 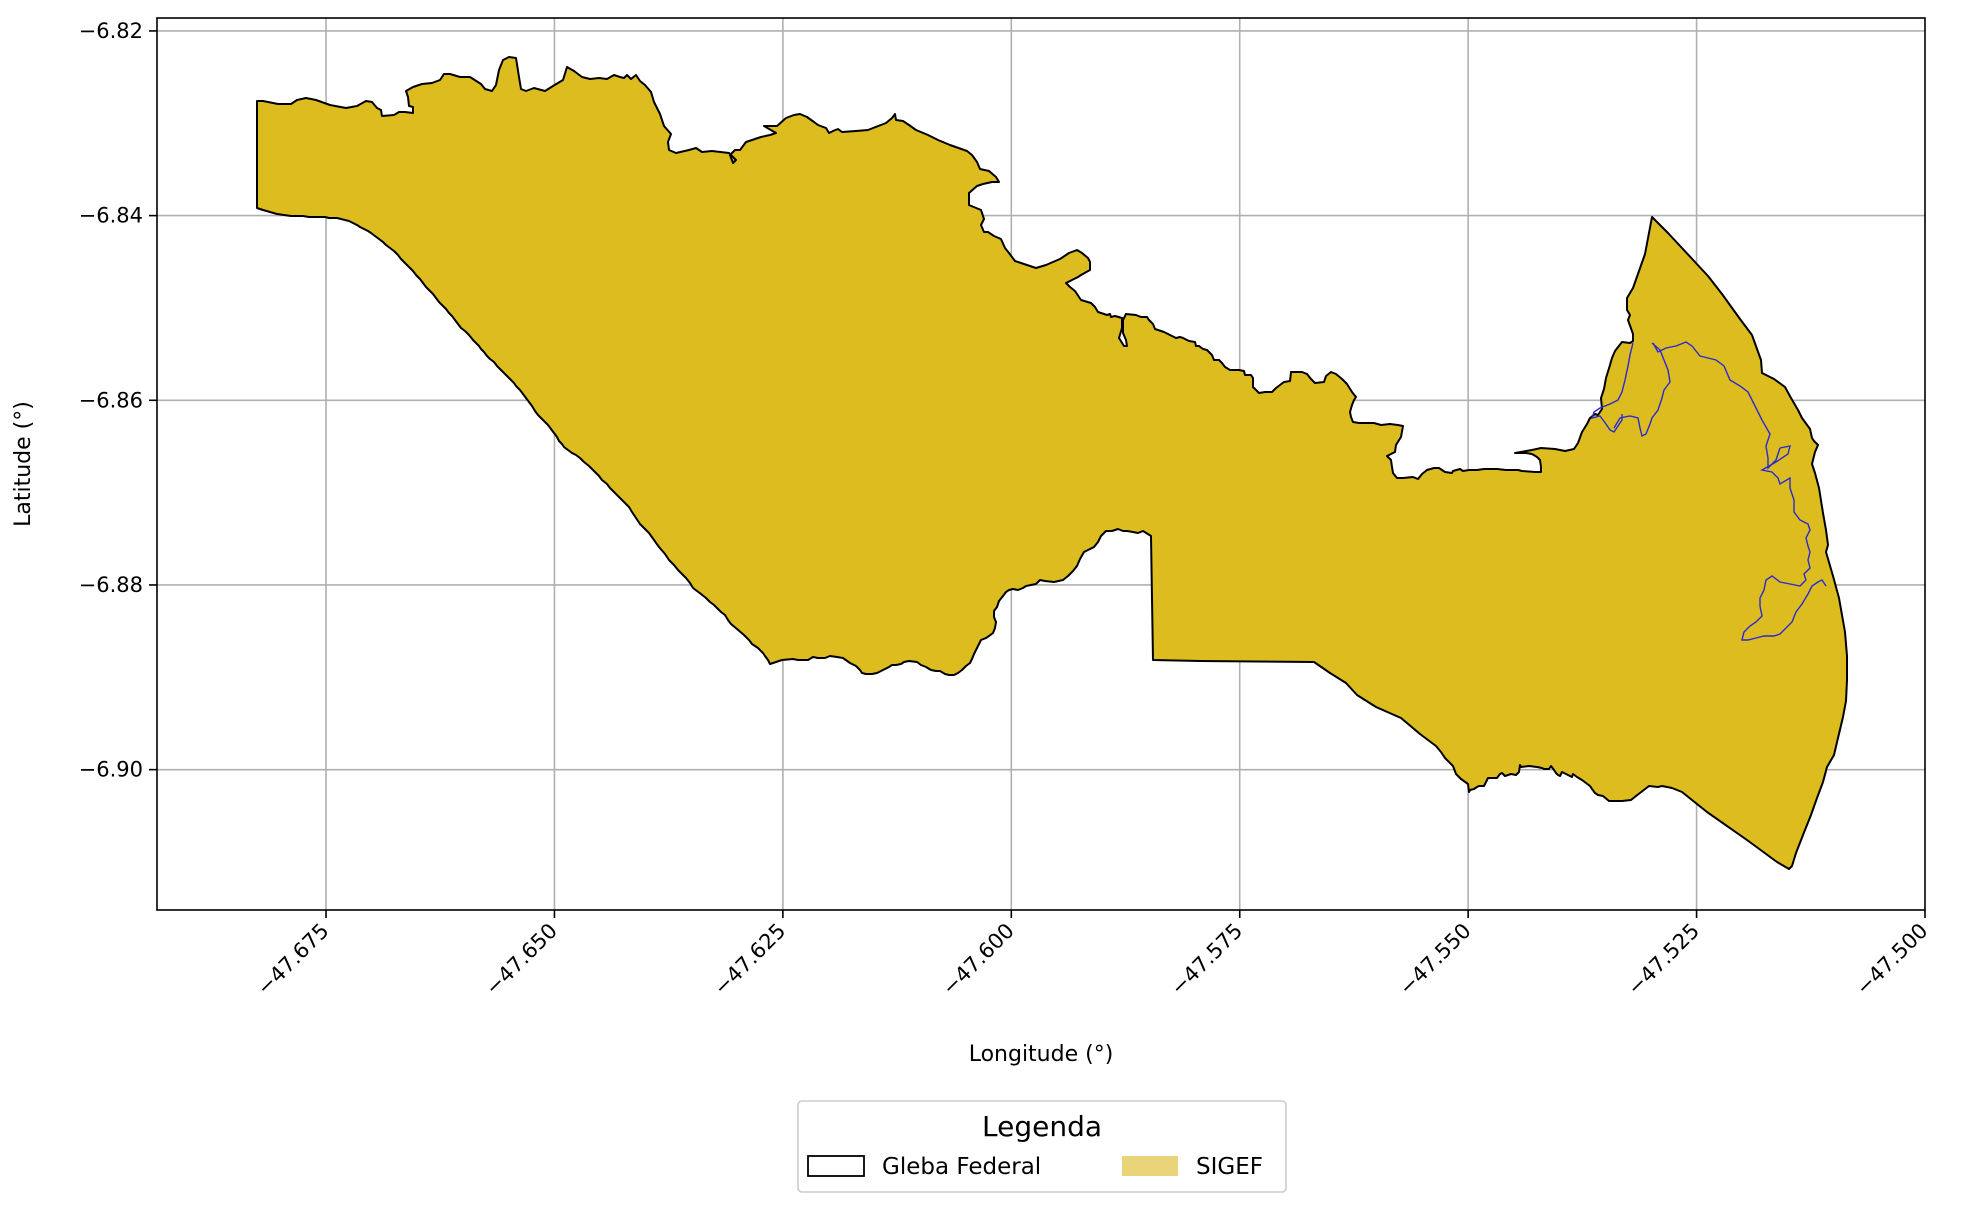 I want to click on x-axis-label: Longitude (°), so click(x=1041, y=1054).